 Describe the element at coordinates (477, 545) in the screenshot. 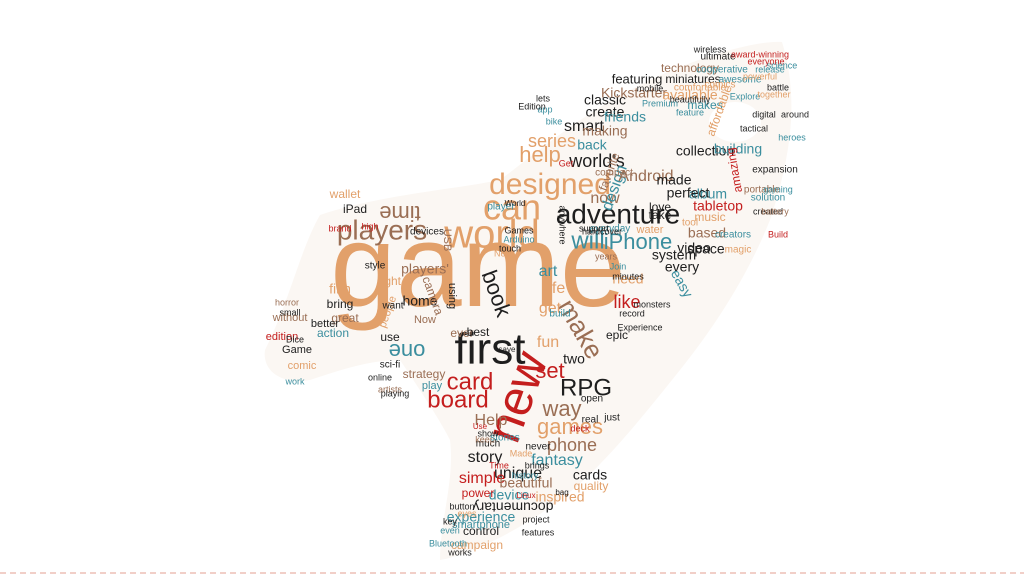

I see `cloud-word: campaign` at that location.